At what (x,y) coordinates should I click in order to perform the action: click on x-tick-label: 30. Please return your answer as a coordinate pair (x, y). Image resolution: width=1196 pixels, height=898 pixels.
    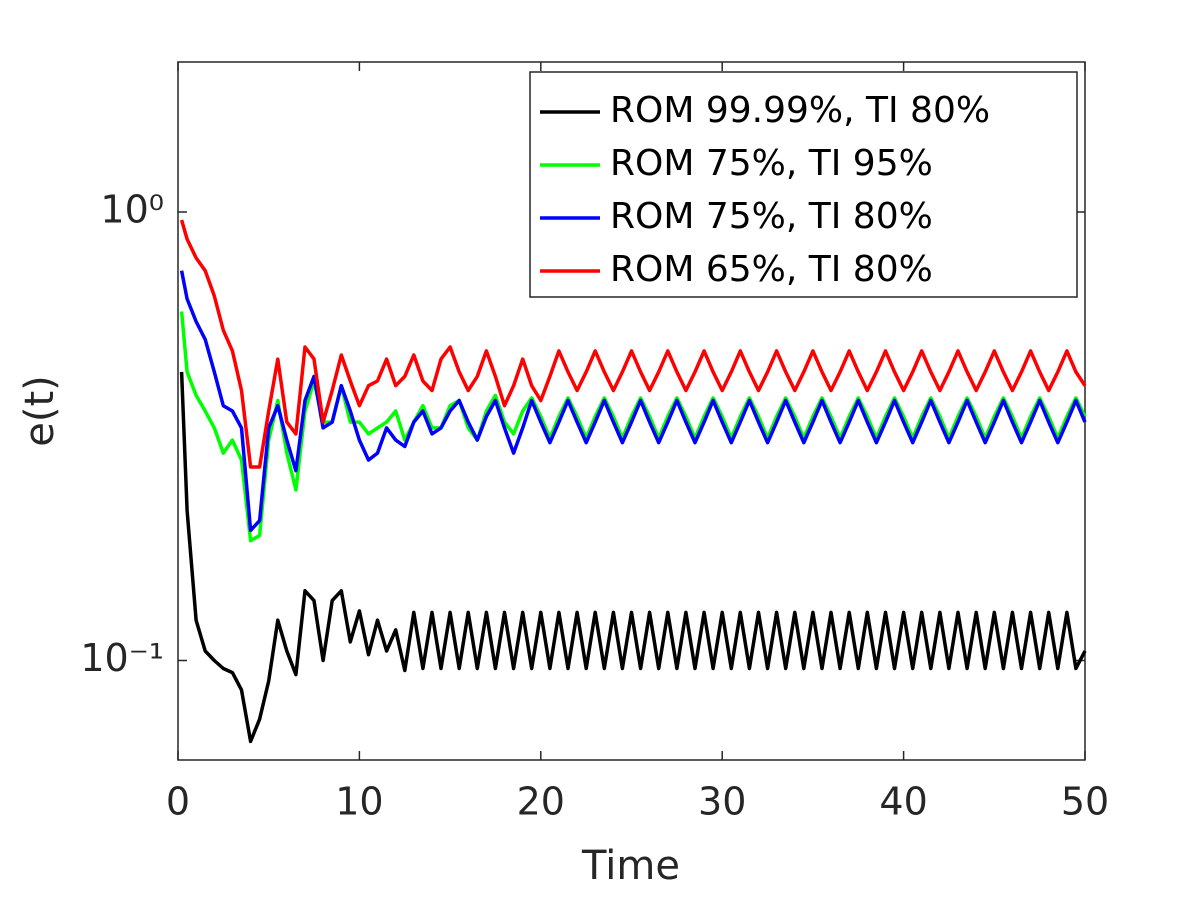
    Looking at the image, I should click on (722, 802).